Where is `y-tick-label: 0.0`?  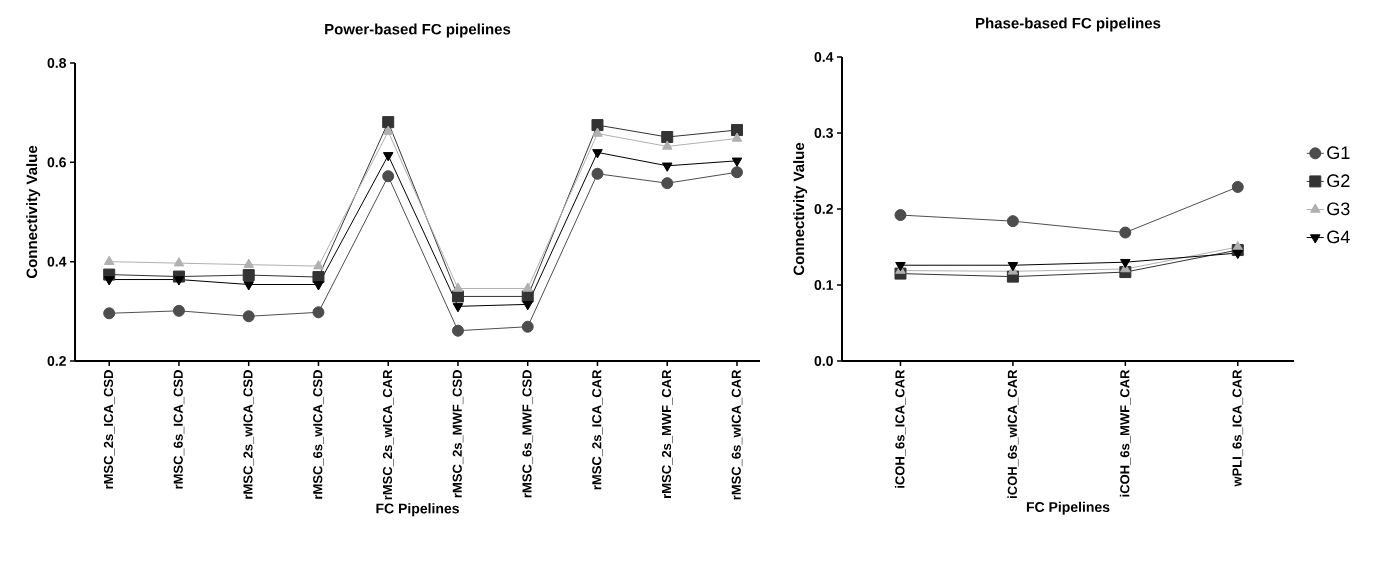
y-tick-label: 0.0 is located at coordinates (823, 361).